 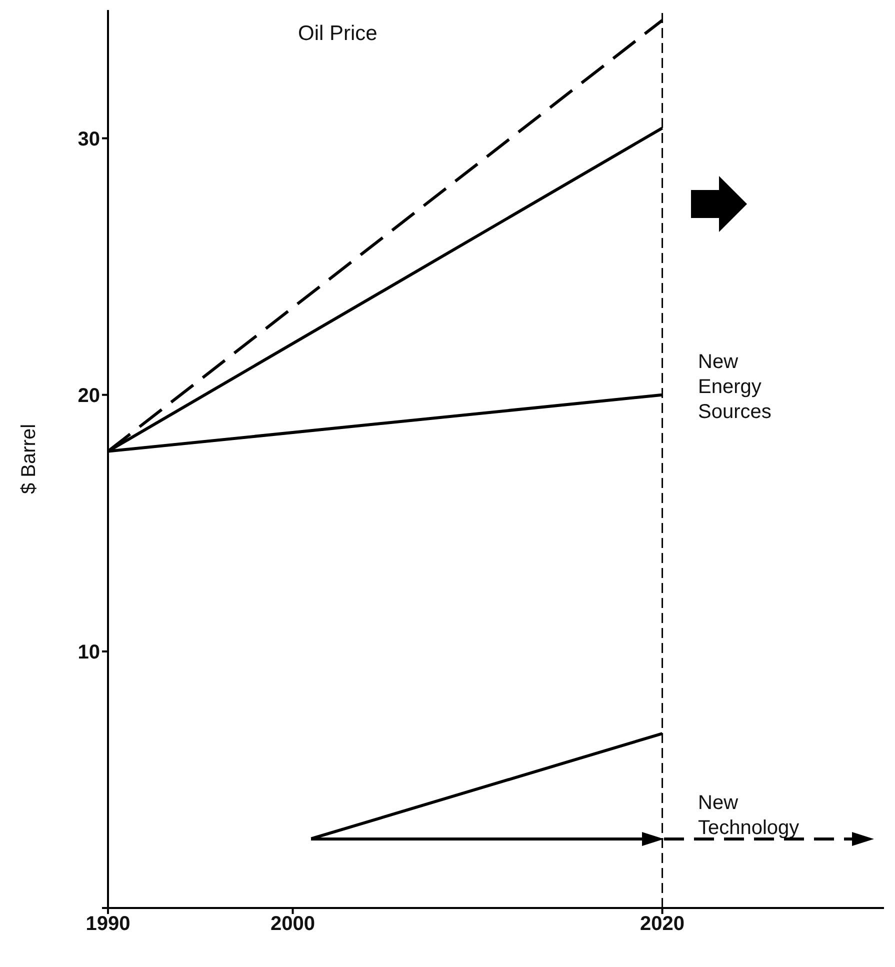 I want to click on y-tick-label: 10, so click(x=89, y=653).